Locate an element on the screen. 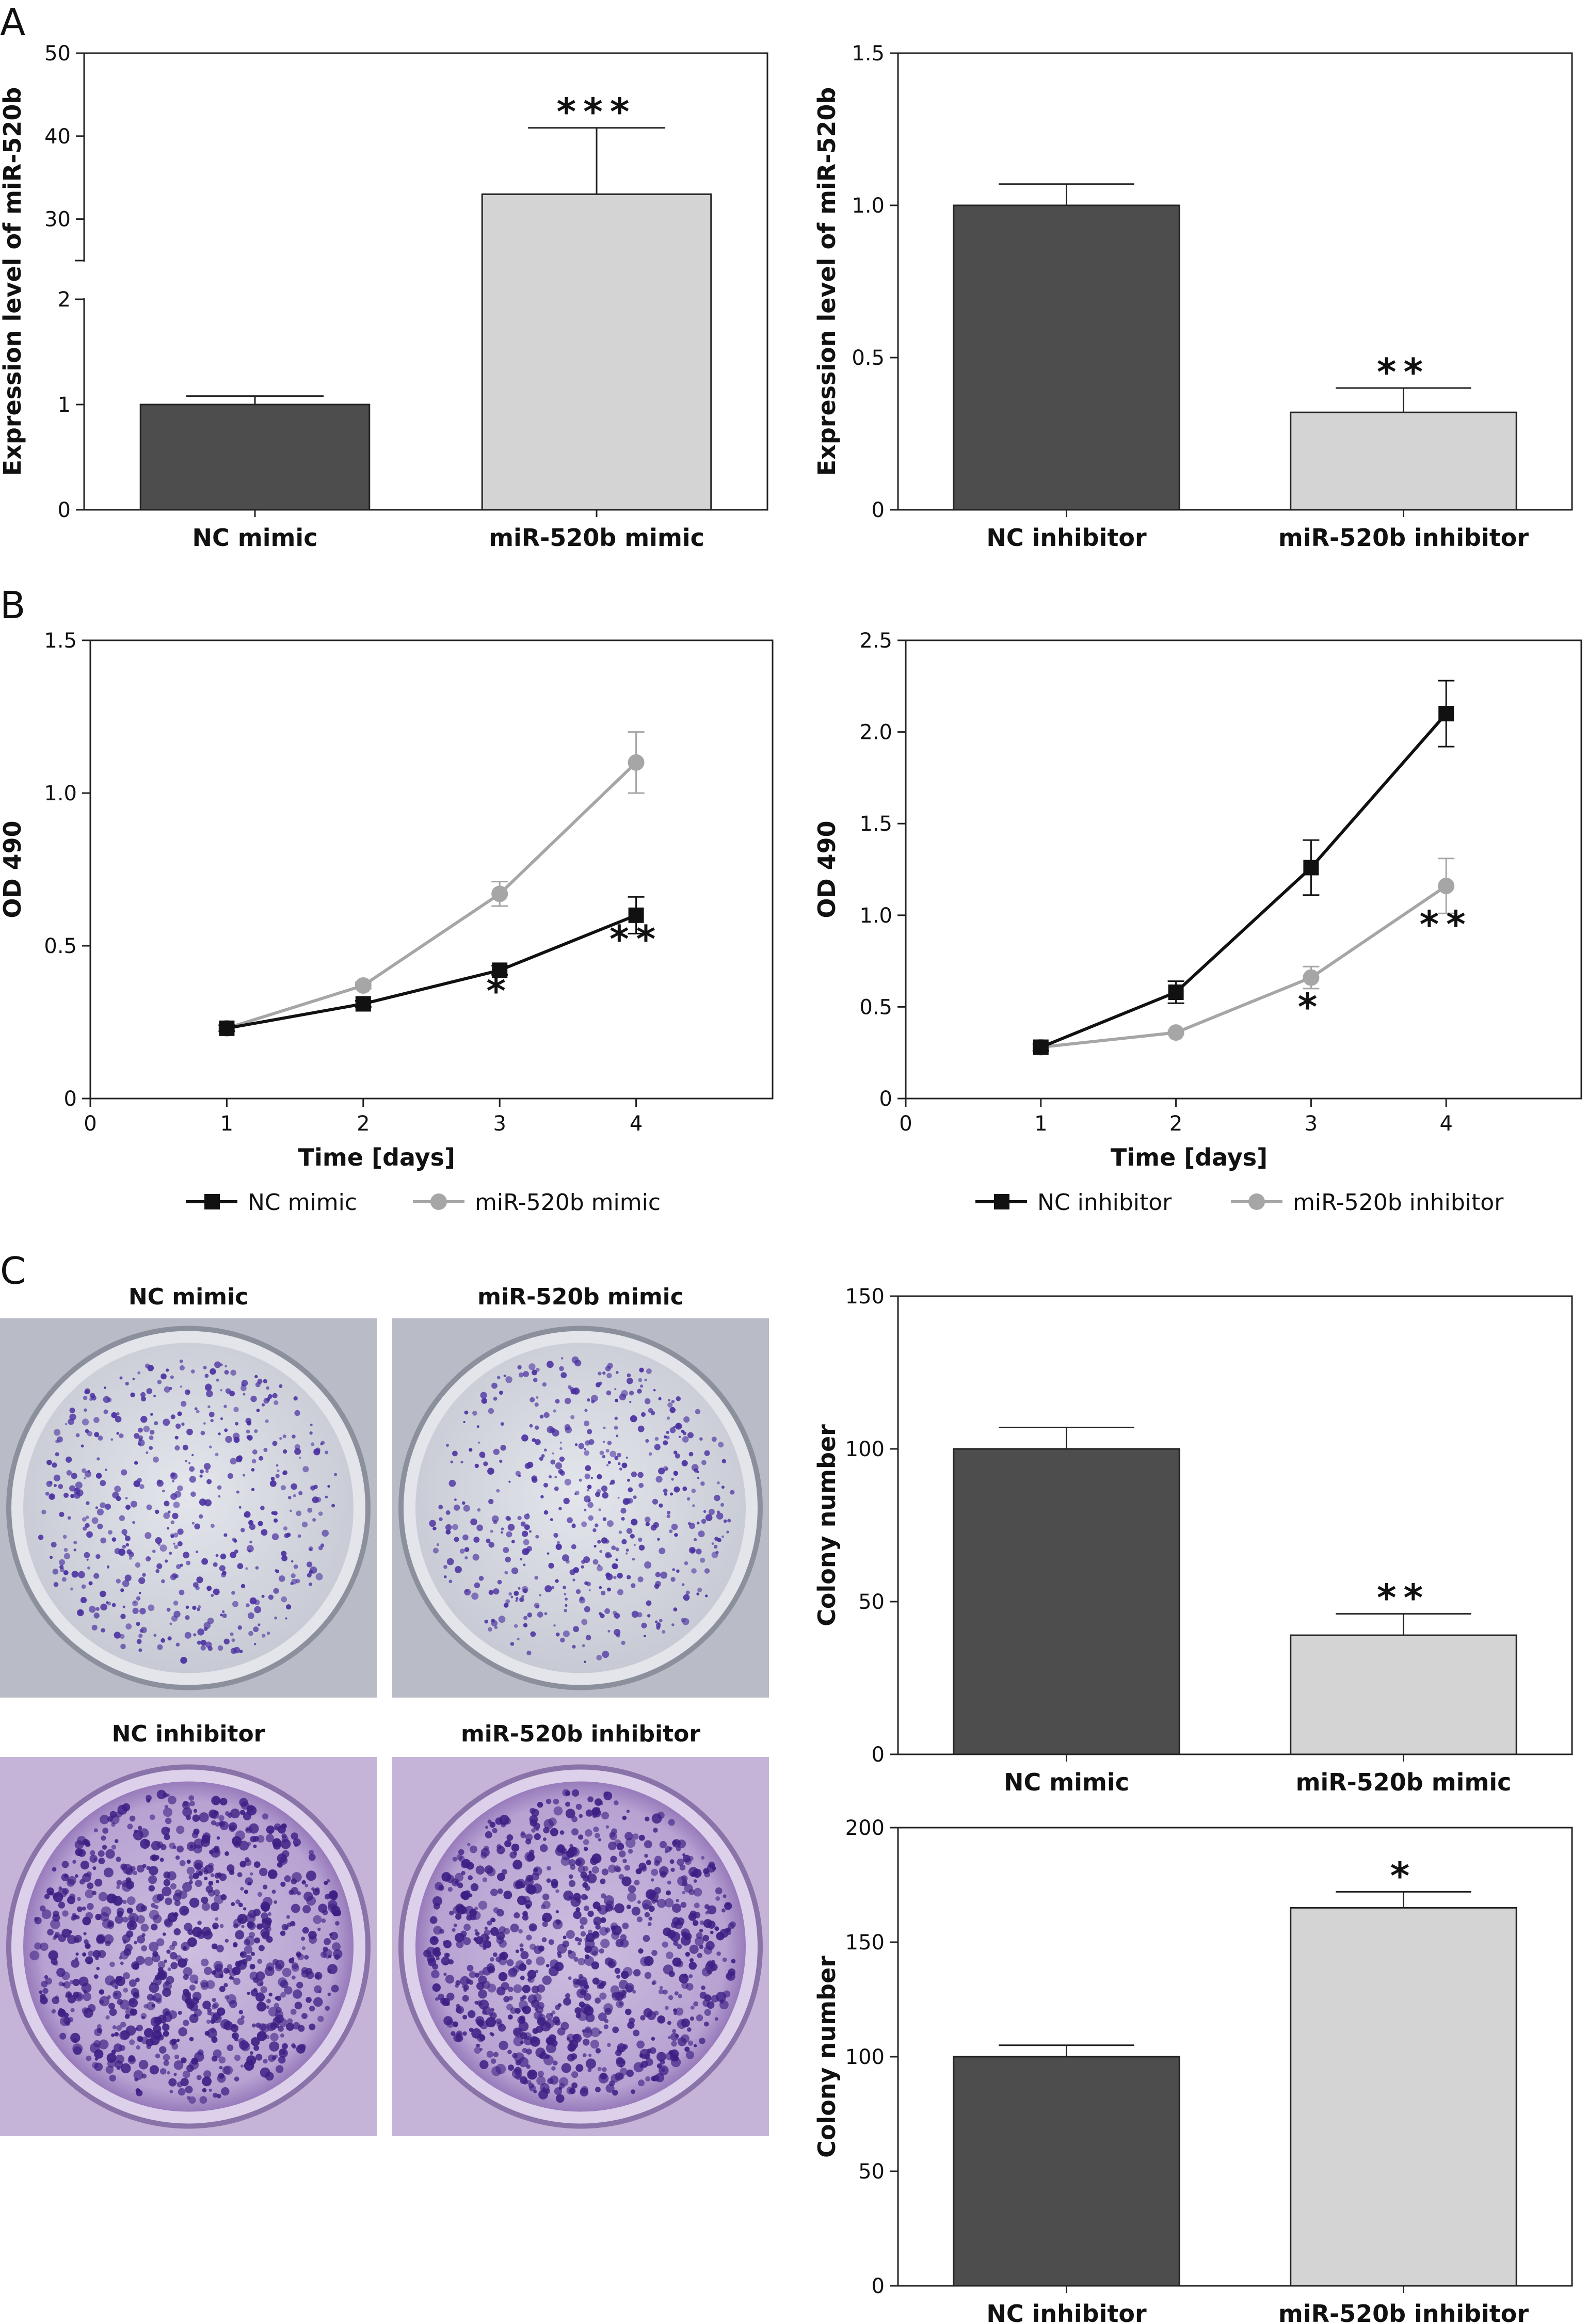 This screenshot has width=1588, height=2324. legend-label: miR-520b inhibitor is located at coordinates (1398, 1202).